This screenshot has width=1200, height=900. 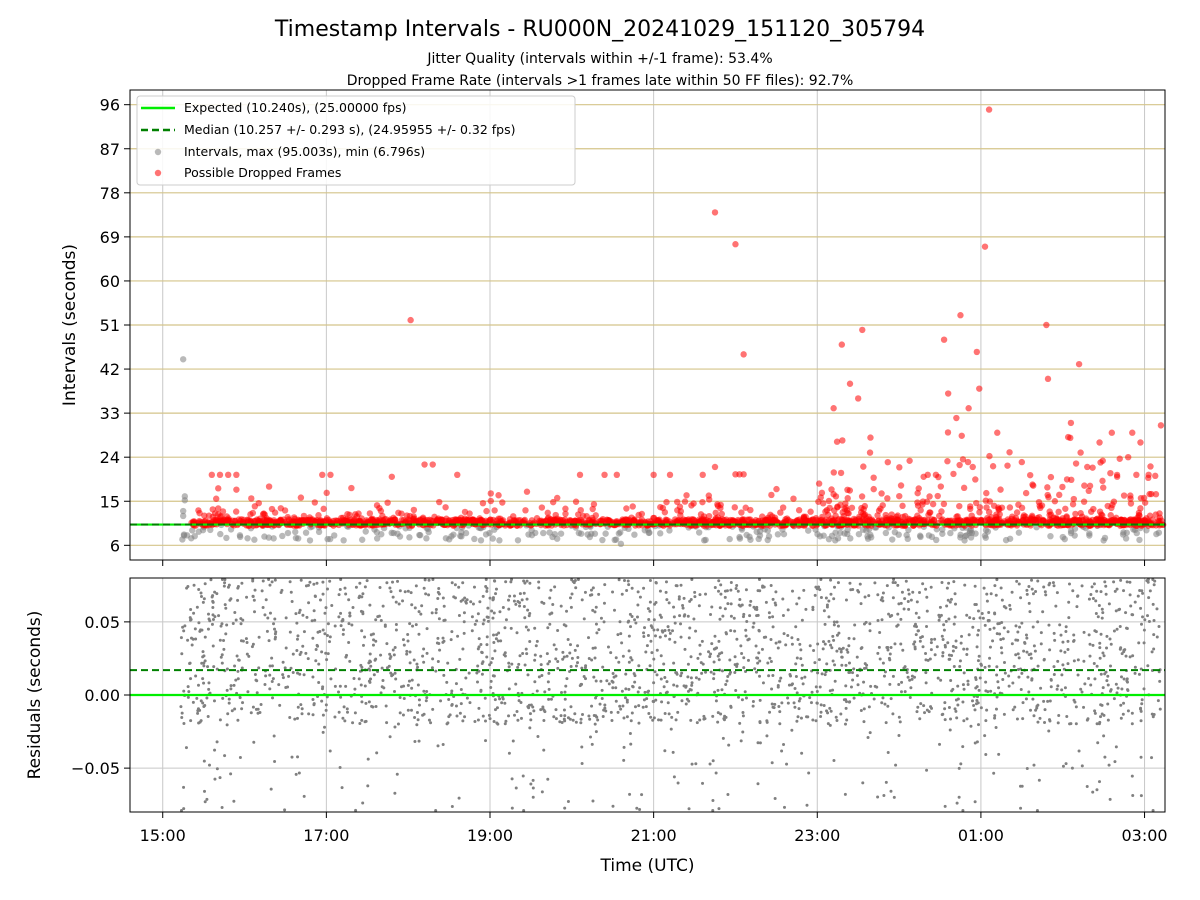 What do you see at coordinates (981, 835) in the screenshot?
I see `time-x-tick-label: 01:00` at bounding box center [981, 835].